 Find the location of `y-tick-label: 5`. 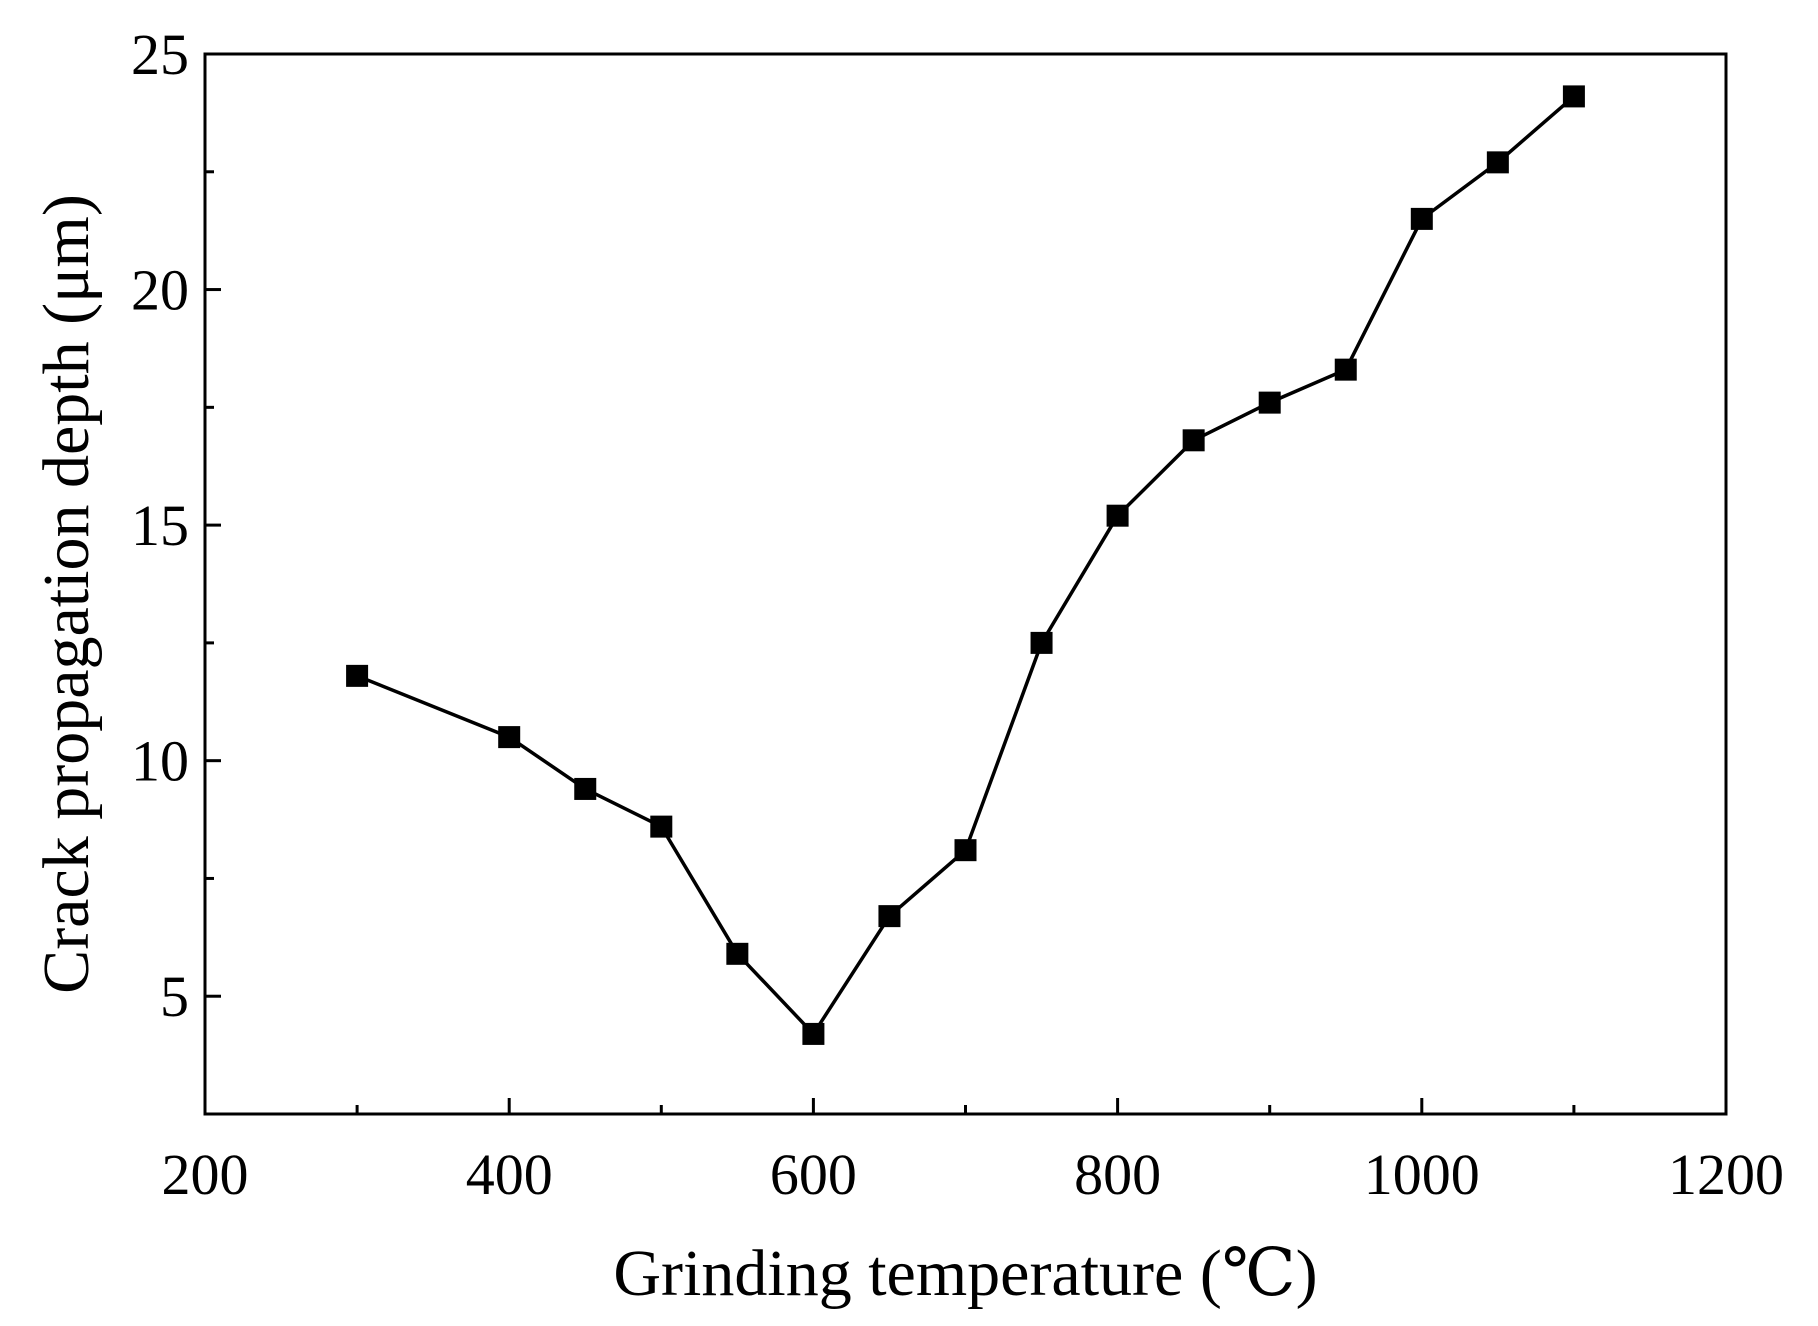

y-tick-label: 5 is located at coordinates (174, 996).